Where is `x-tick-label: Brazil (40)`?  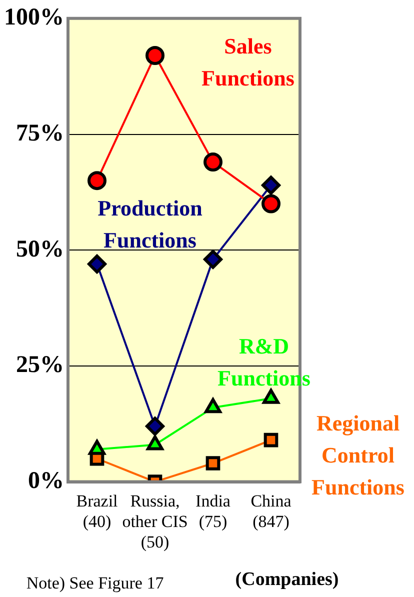
x-tick-label: Brazil (40) is located at coordinates (97, 511).